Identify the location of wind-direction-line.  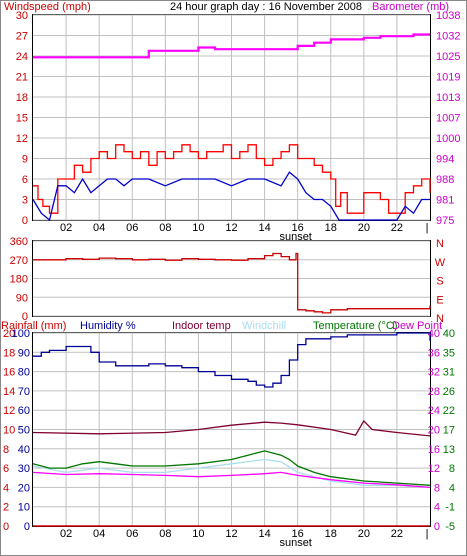
(232, 283).